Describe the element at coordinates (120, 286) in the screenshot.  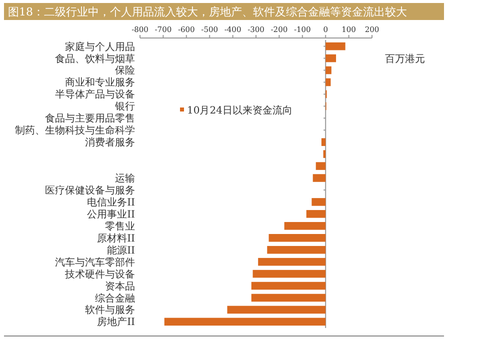
I see `y-tick-label: 资本品` at that location.